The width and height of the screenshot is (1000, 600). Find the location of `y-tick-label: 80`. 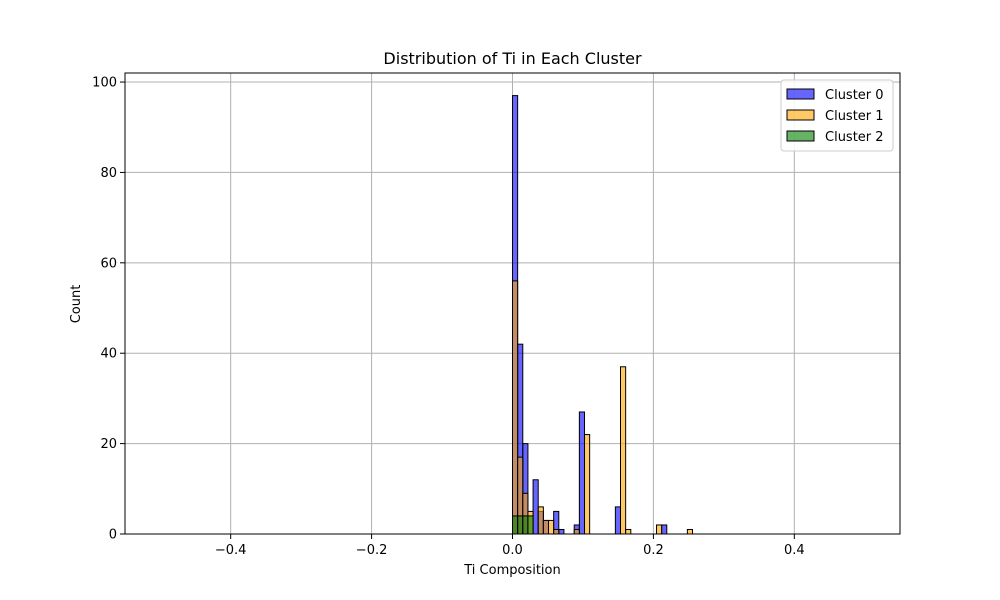

y-tick-label: 80 is located at coordinates (108, 173).